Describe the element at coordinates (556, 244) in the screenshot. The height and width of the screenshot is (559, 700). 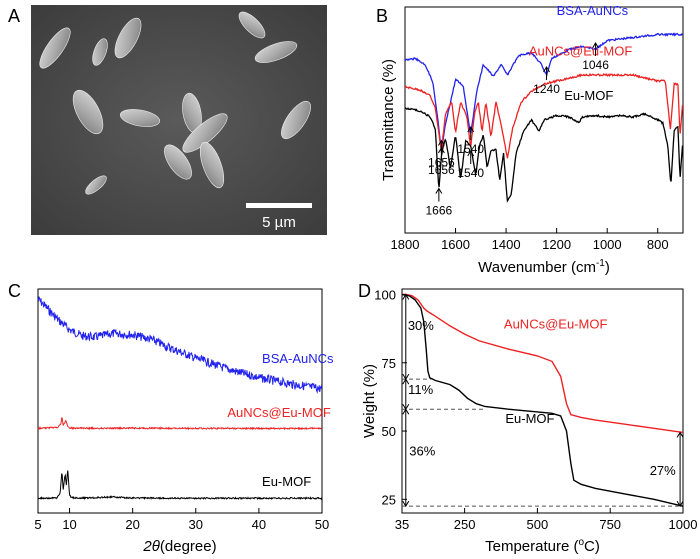
I see `x-tick-label: 1200` at that location.